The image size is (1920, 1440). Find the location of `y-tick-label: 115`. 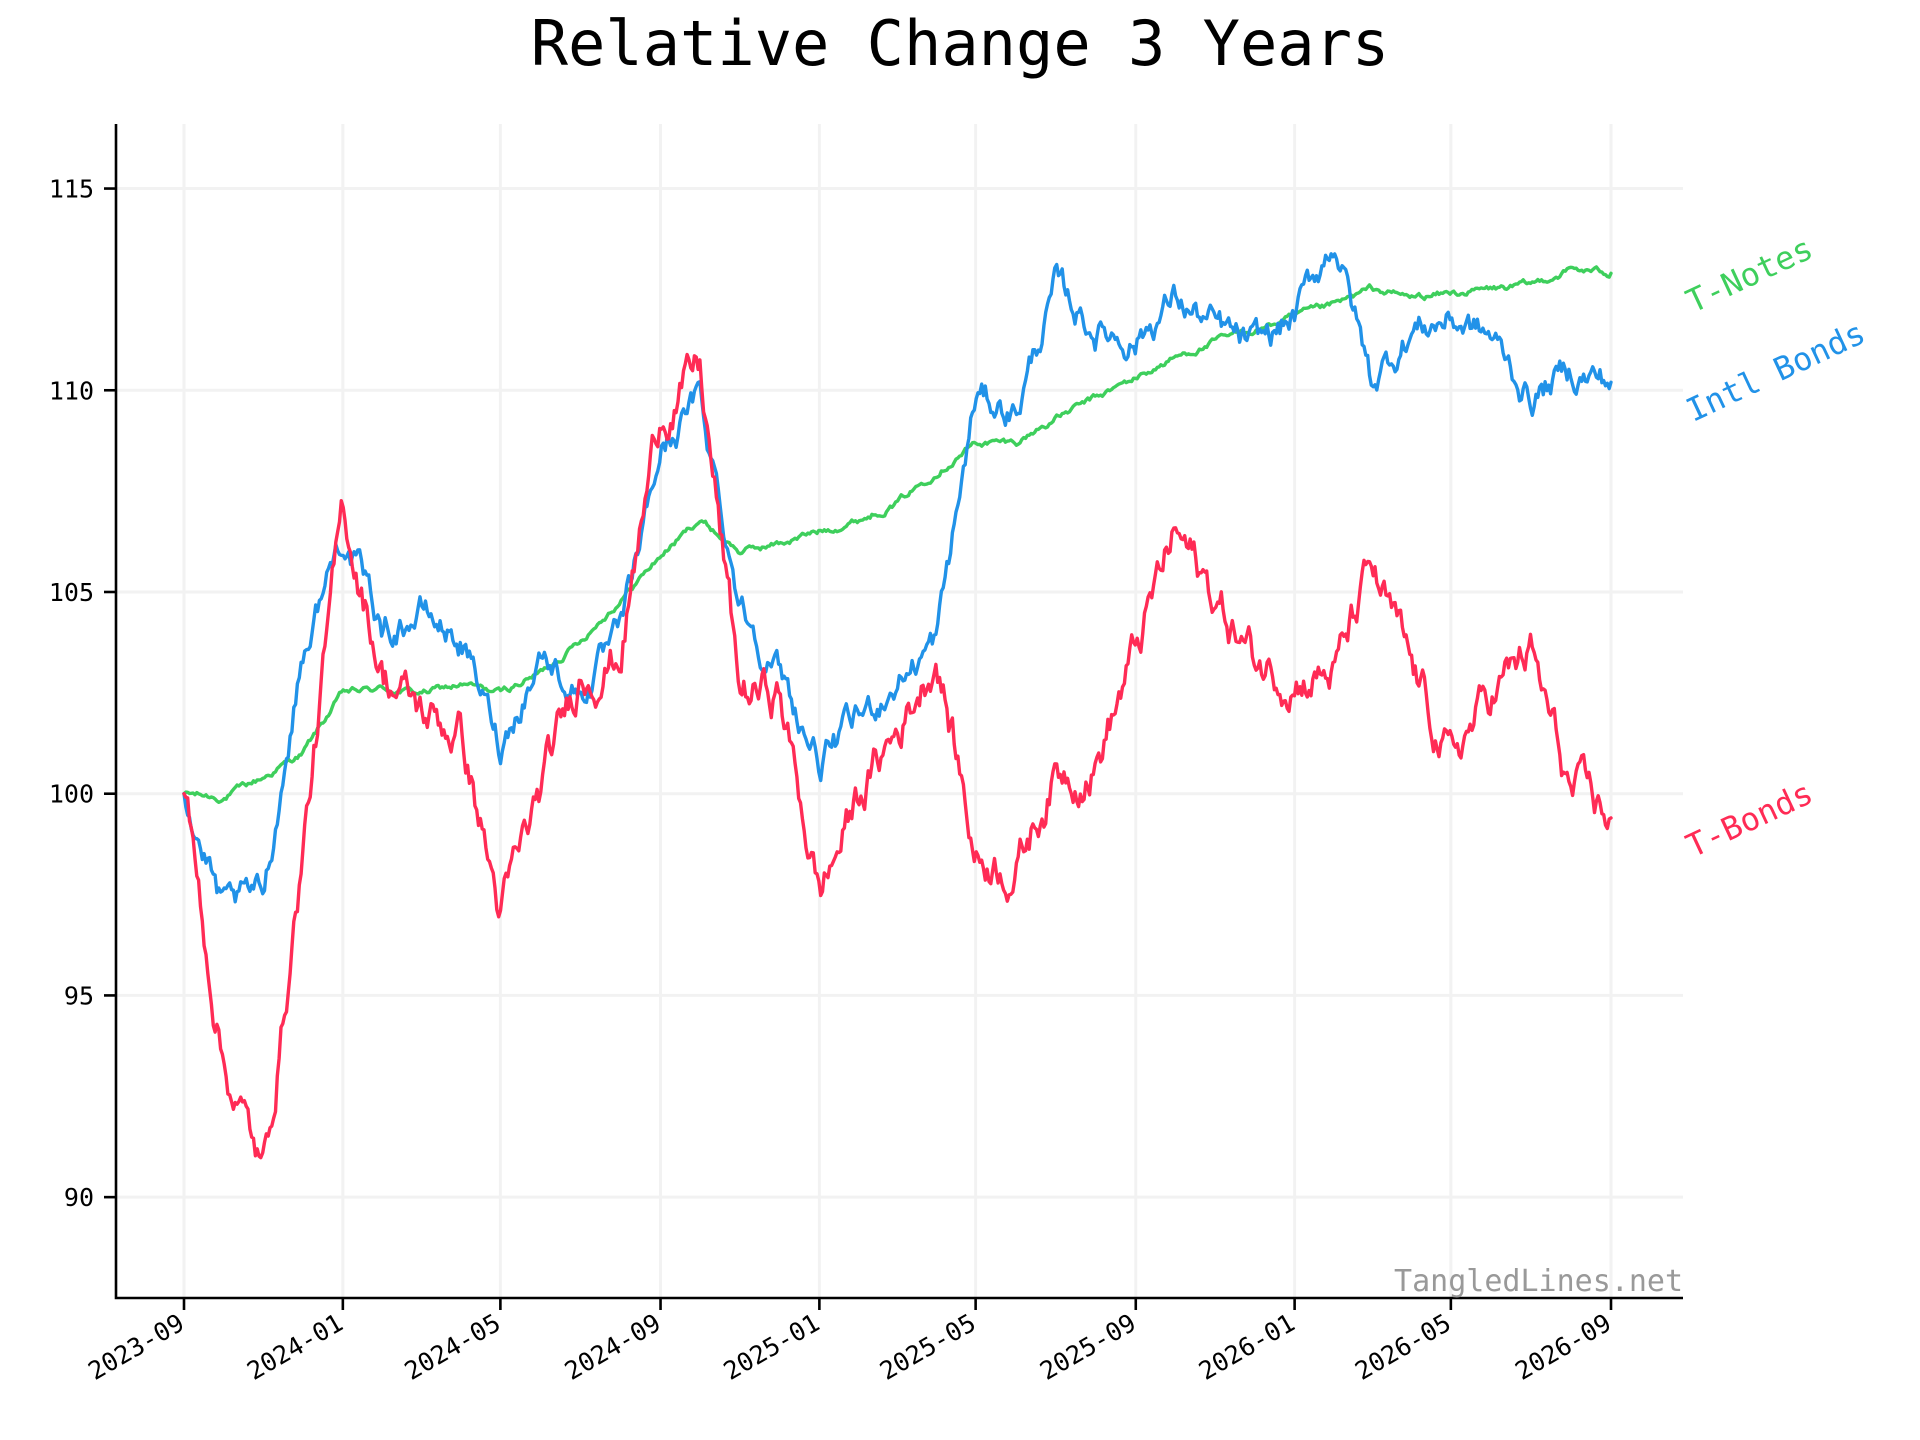

y-tick-label: 115 is located at coordinates (71, 189).